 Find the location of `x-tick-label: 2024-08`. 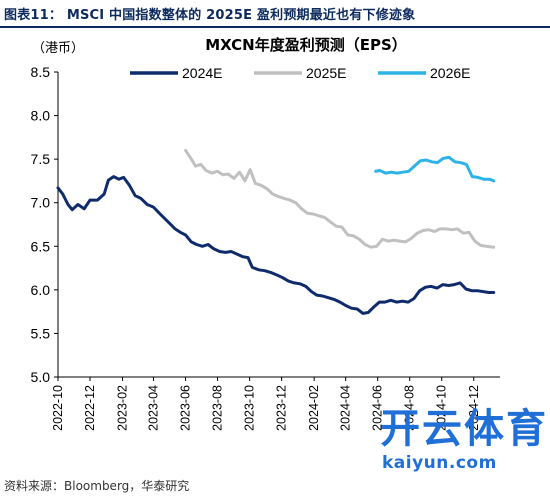

x-tick-label: 2024-08 is located at coordinates (410, 408).